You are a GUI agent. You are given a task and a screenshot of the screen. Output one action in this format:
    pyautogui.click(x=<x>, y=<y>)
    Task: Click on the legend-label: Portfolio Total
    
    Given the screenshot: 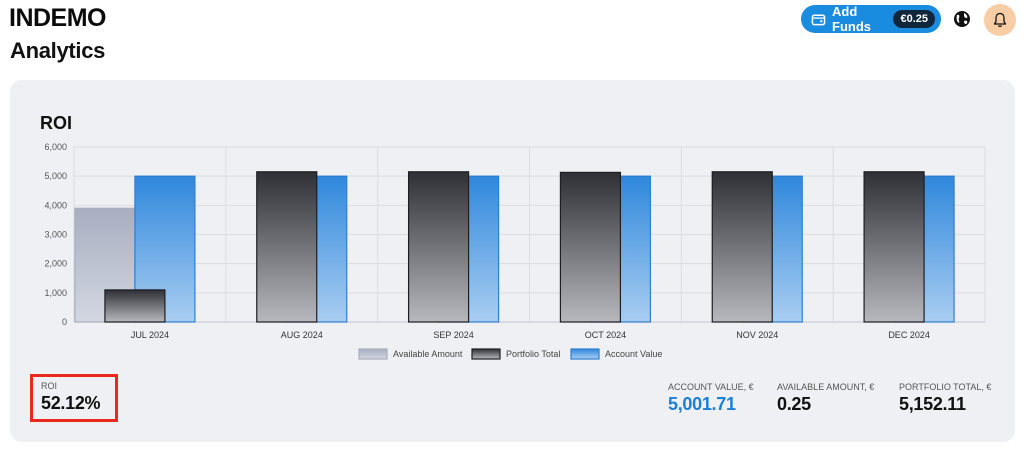 What is the action you would take?
    pyautogui.click(x=533, y=354)
    